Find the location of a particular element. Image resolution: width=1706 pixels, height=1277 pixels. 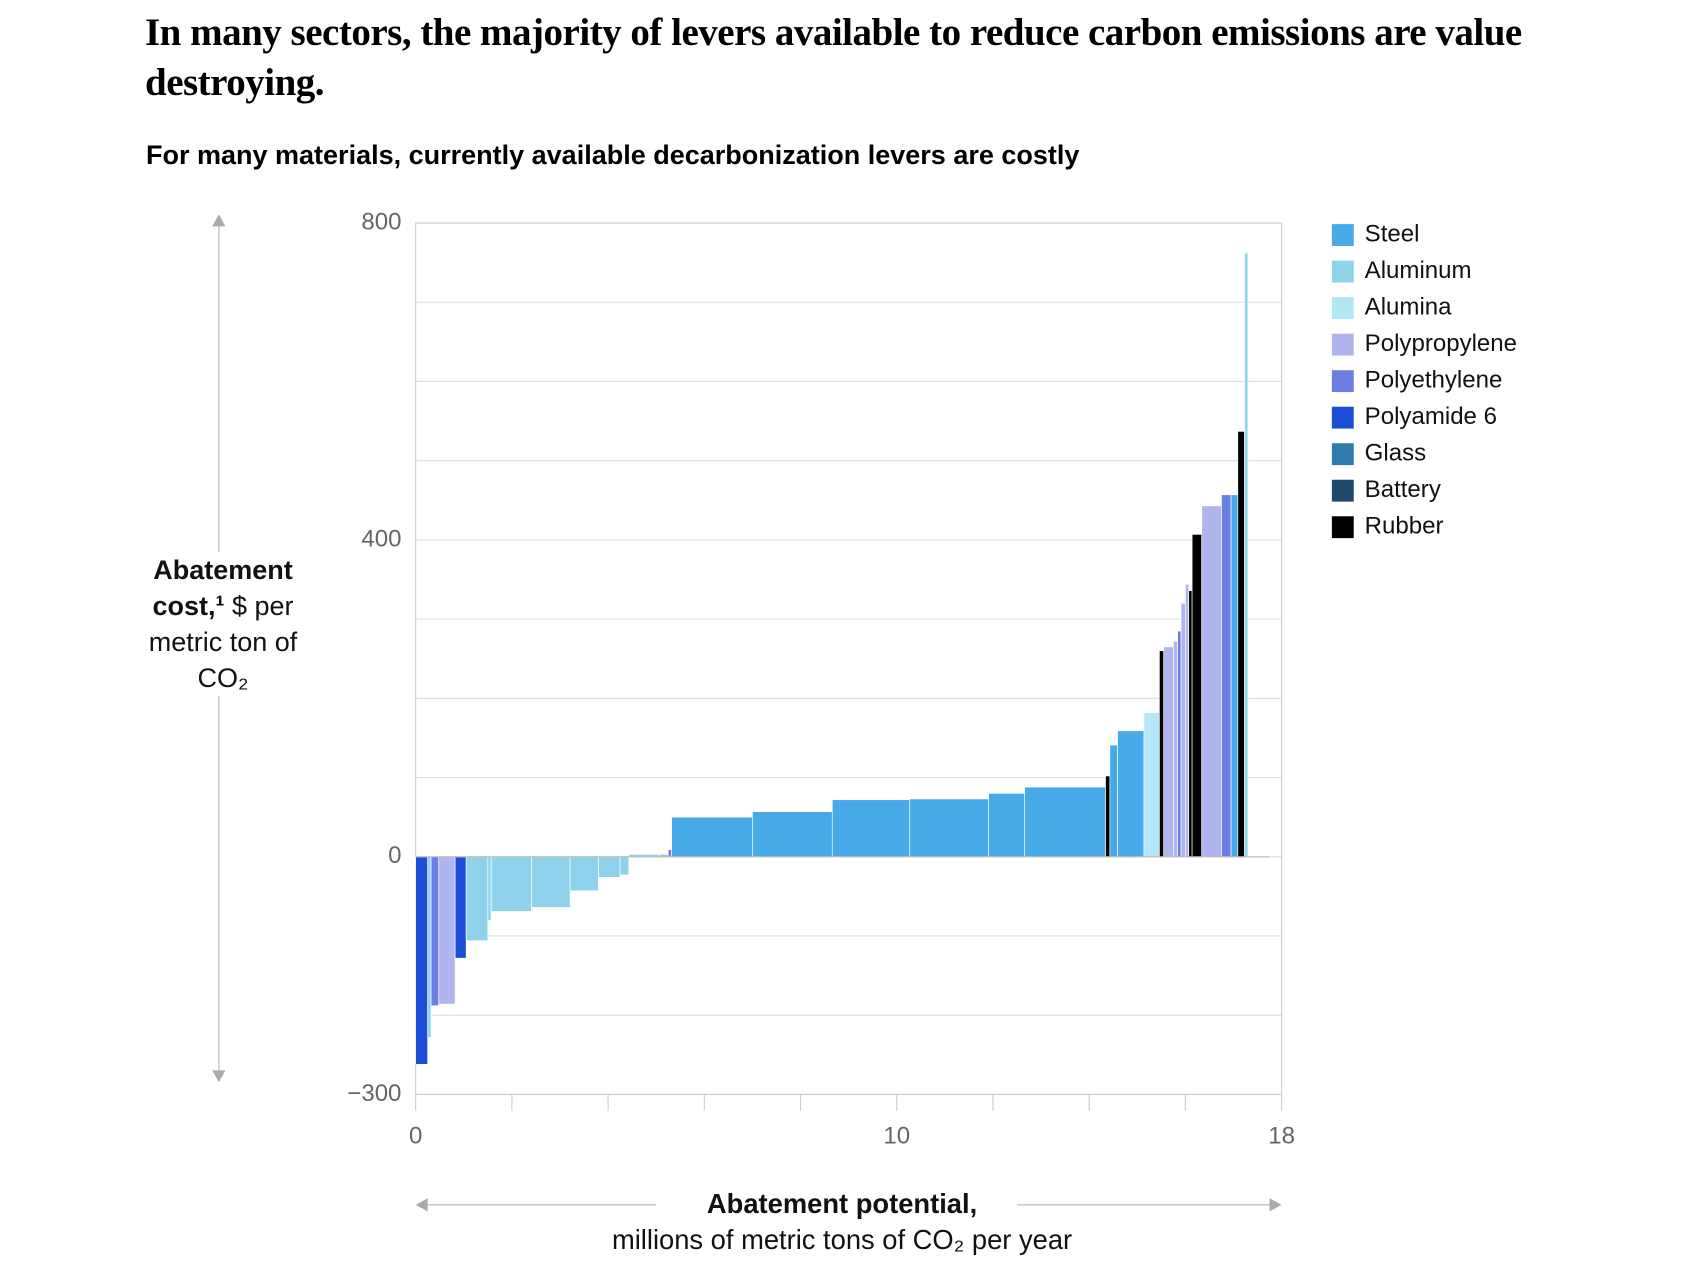

x-label: millions of metric tons of CO₂ per year is located at coordinates (842, 1239).